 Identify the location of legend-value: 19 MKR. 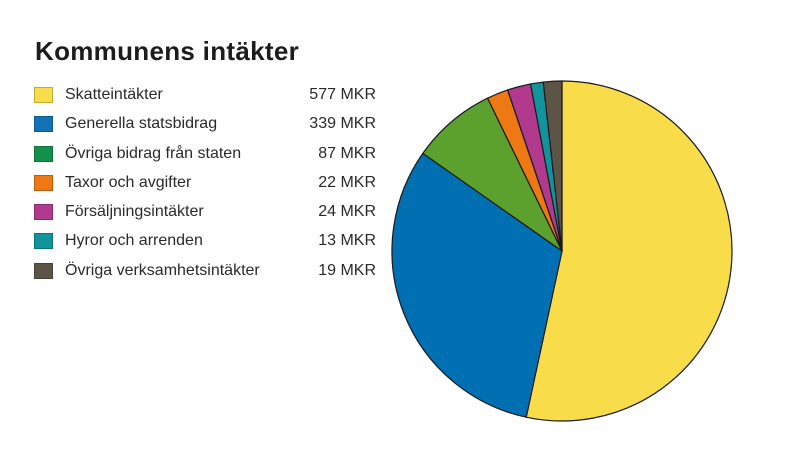
(347, 270).